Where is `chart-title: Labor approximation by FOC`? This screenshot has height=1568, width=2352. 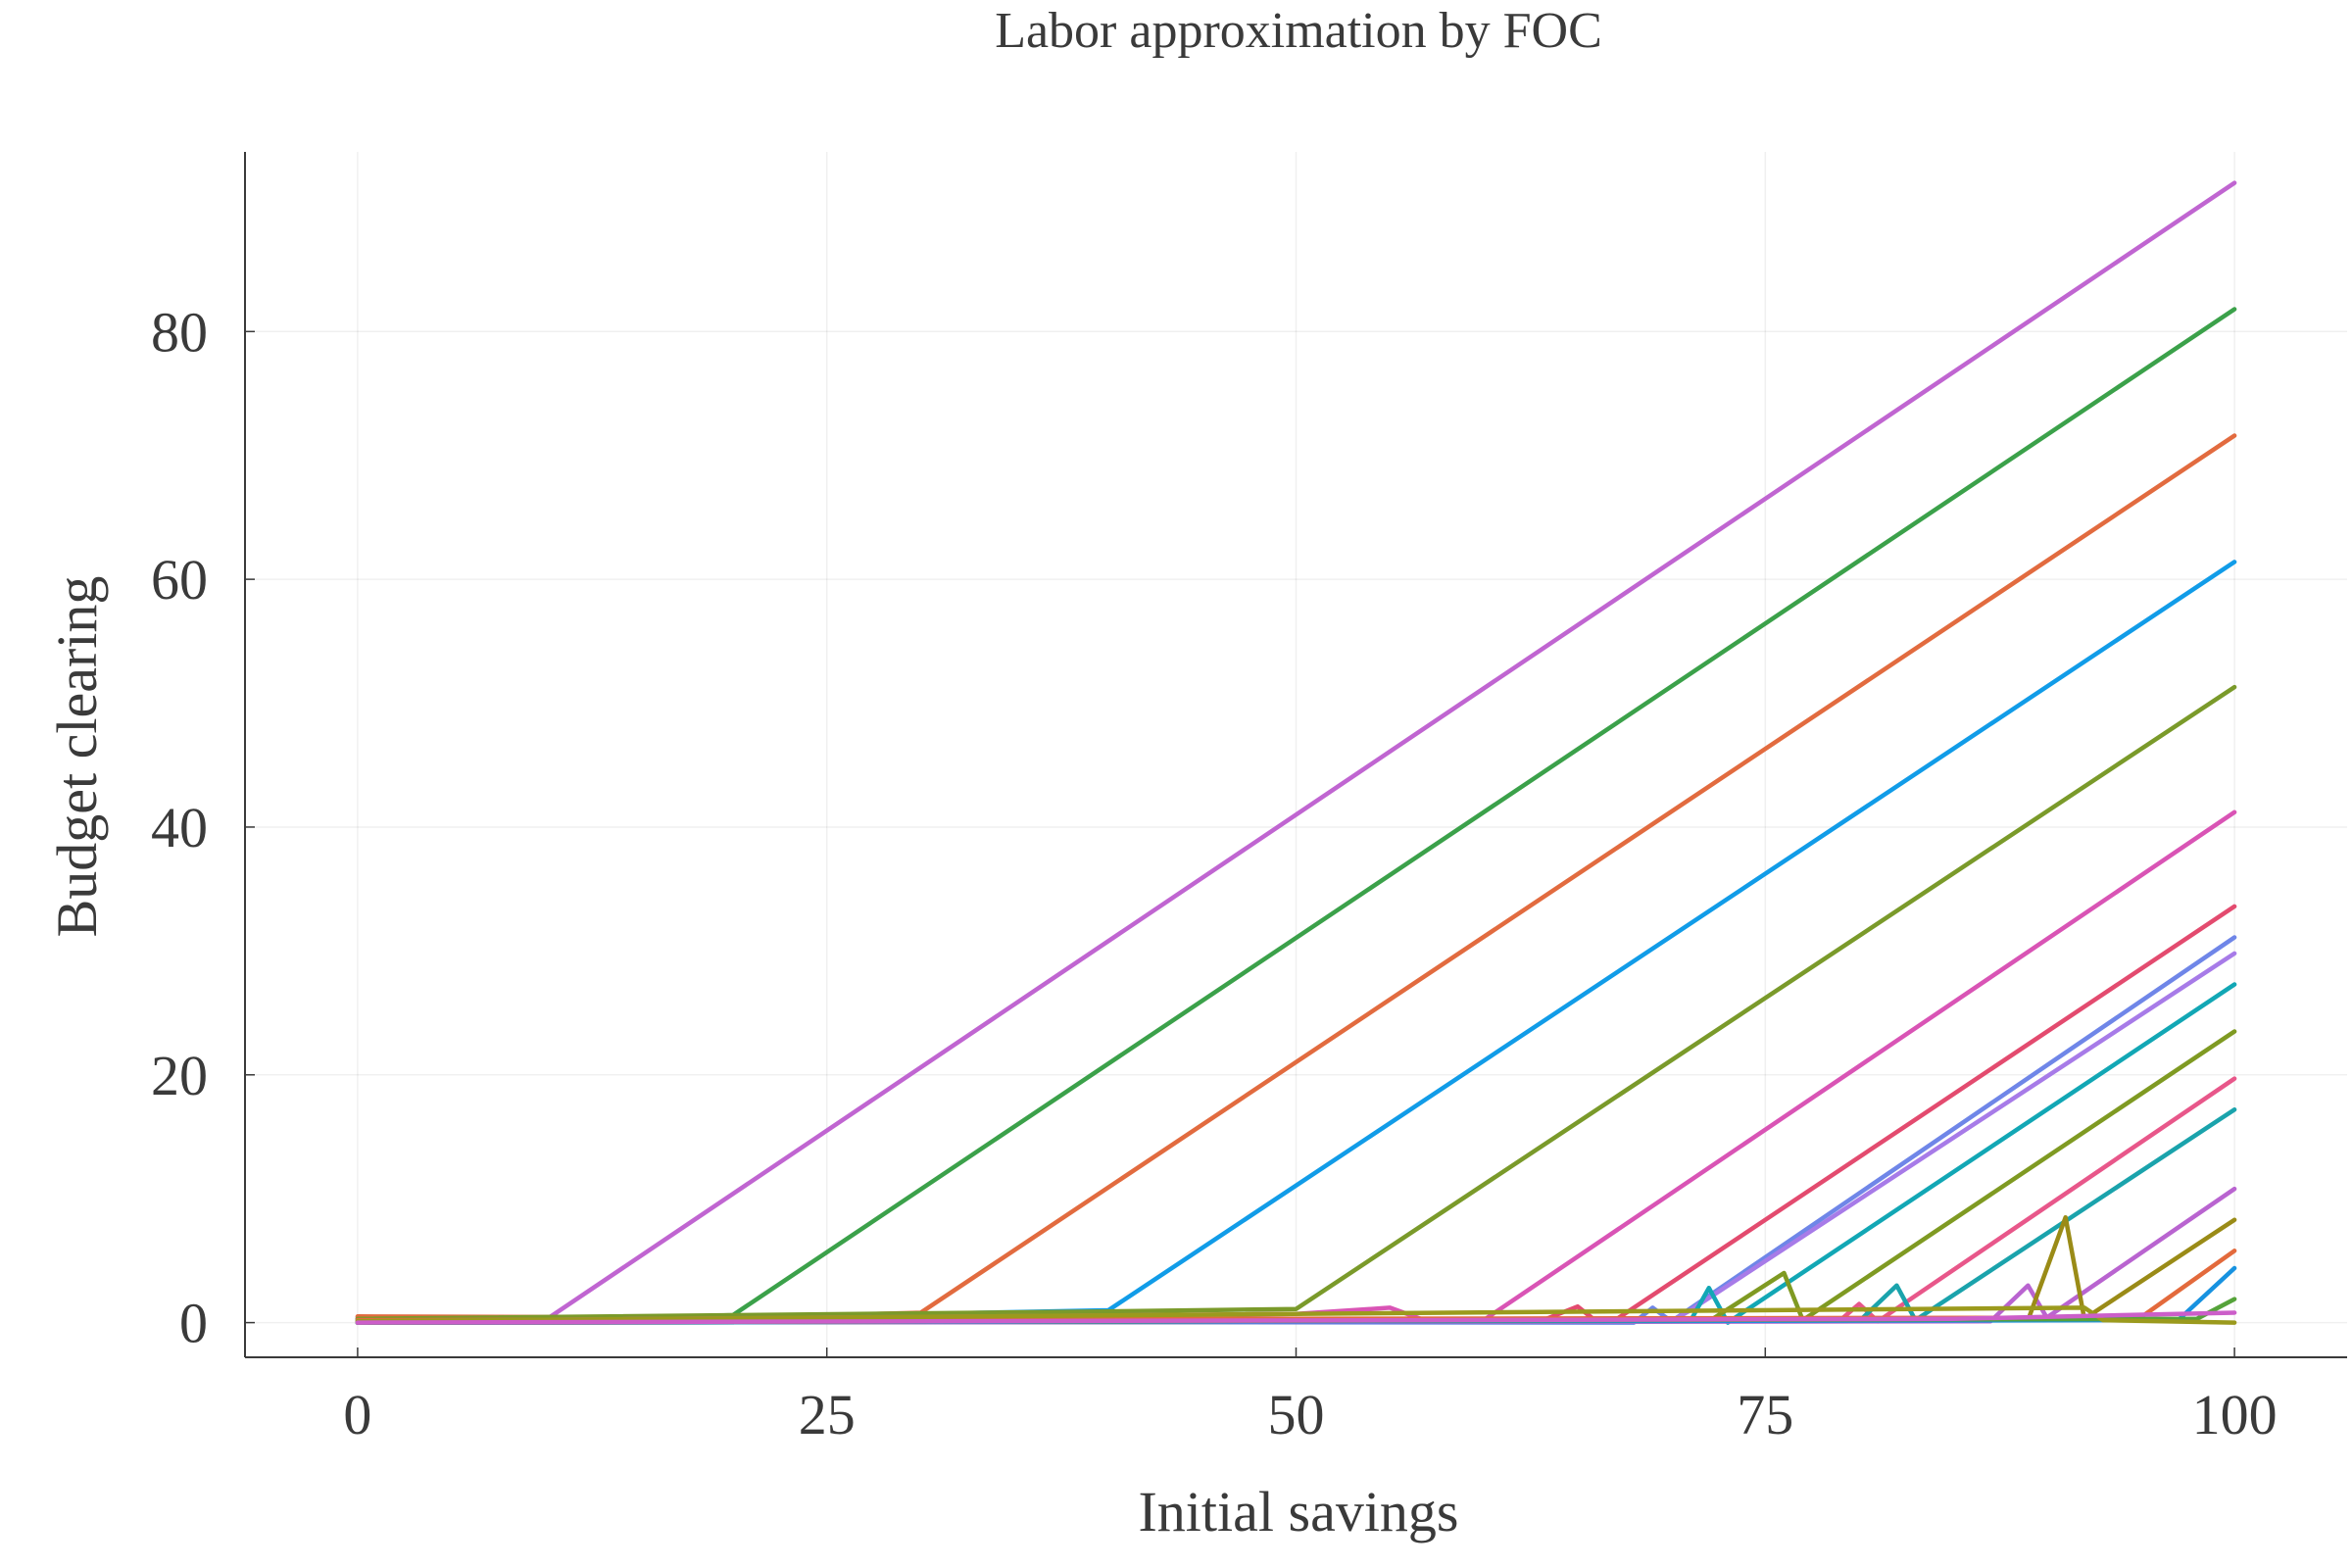
chart-title: Labor approximation by FOC is located at coordinates (1298, 31).